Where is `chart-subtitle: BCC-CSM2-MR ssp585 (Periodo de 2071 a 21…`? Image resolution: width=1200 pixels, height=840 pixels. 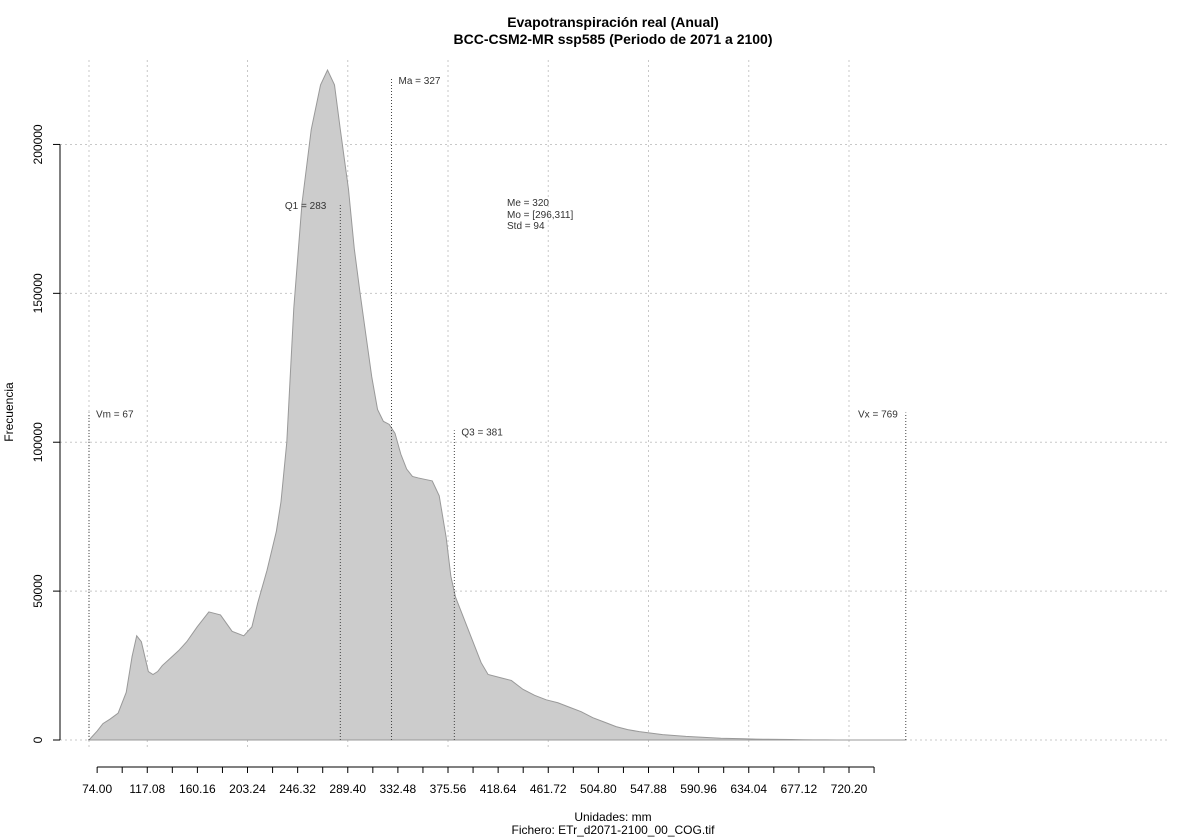 chart-subtitle: BCC-CSM2-MR ssp585 (Periodo de 2071 a 21… is located at coordinates (613, 39).